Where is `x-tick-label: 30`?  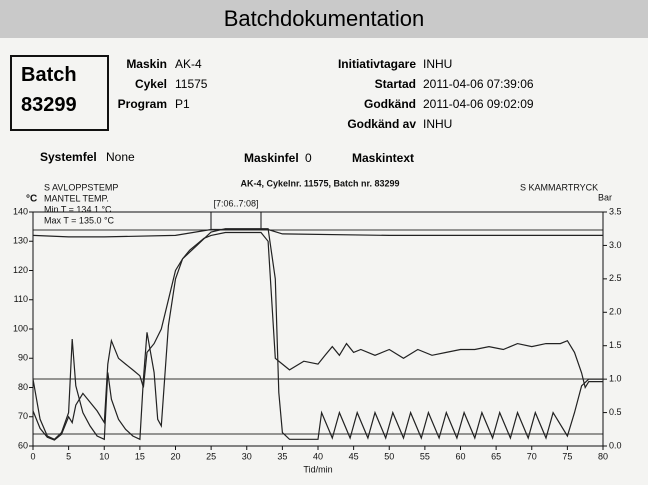
x-tick-label: 30 is located at coordinates (247, 456).